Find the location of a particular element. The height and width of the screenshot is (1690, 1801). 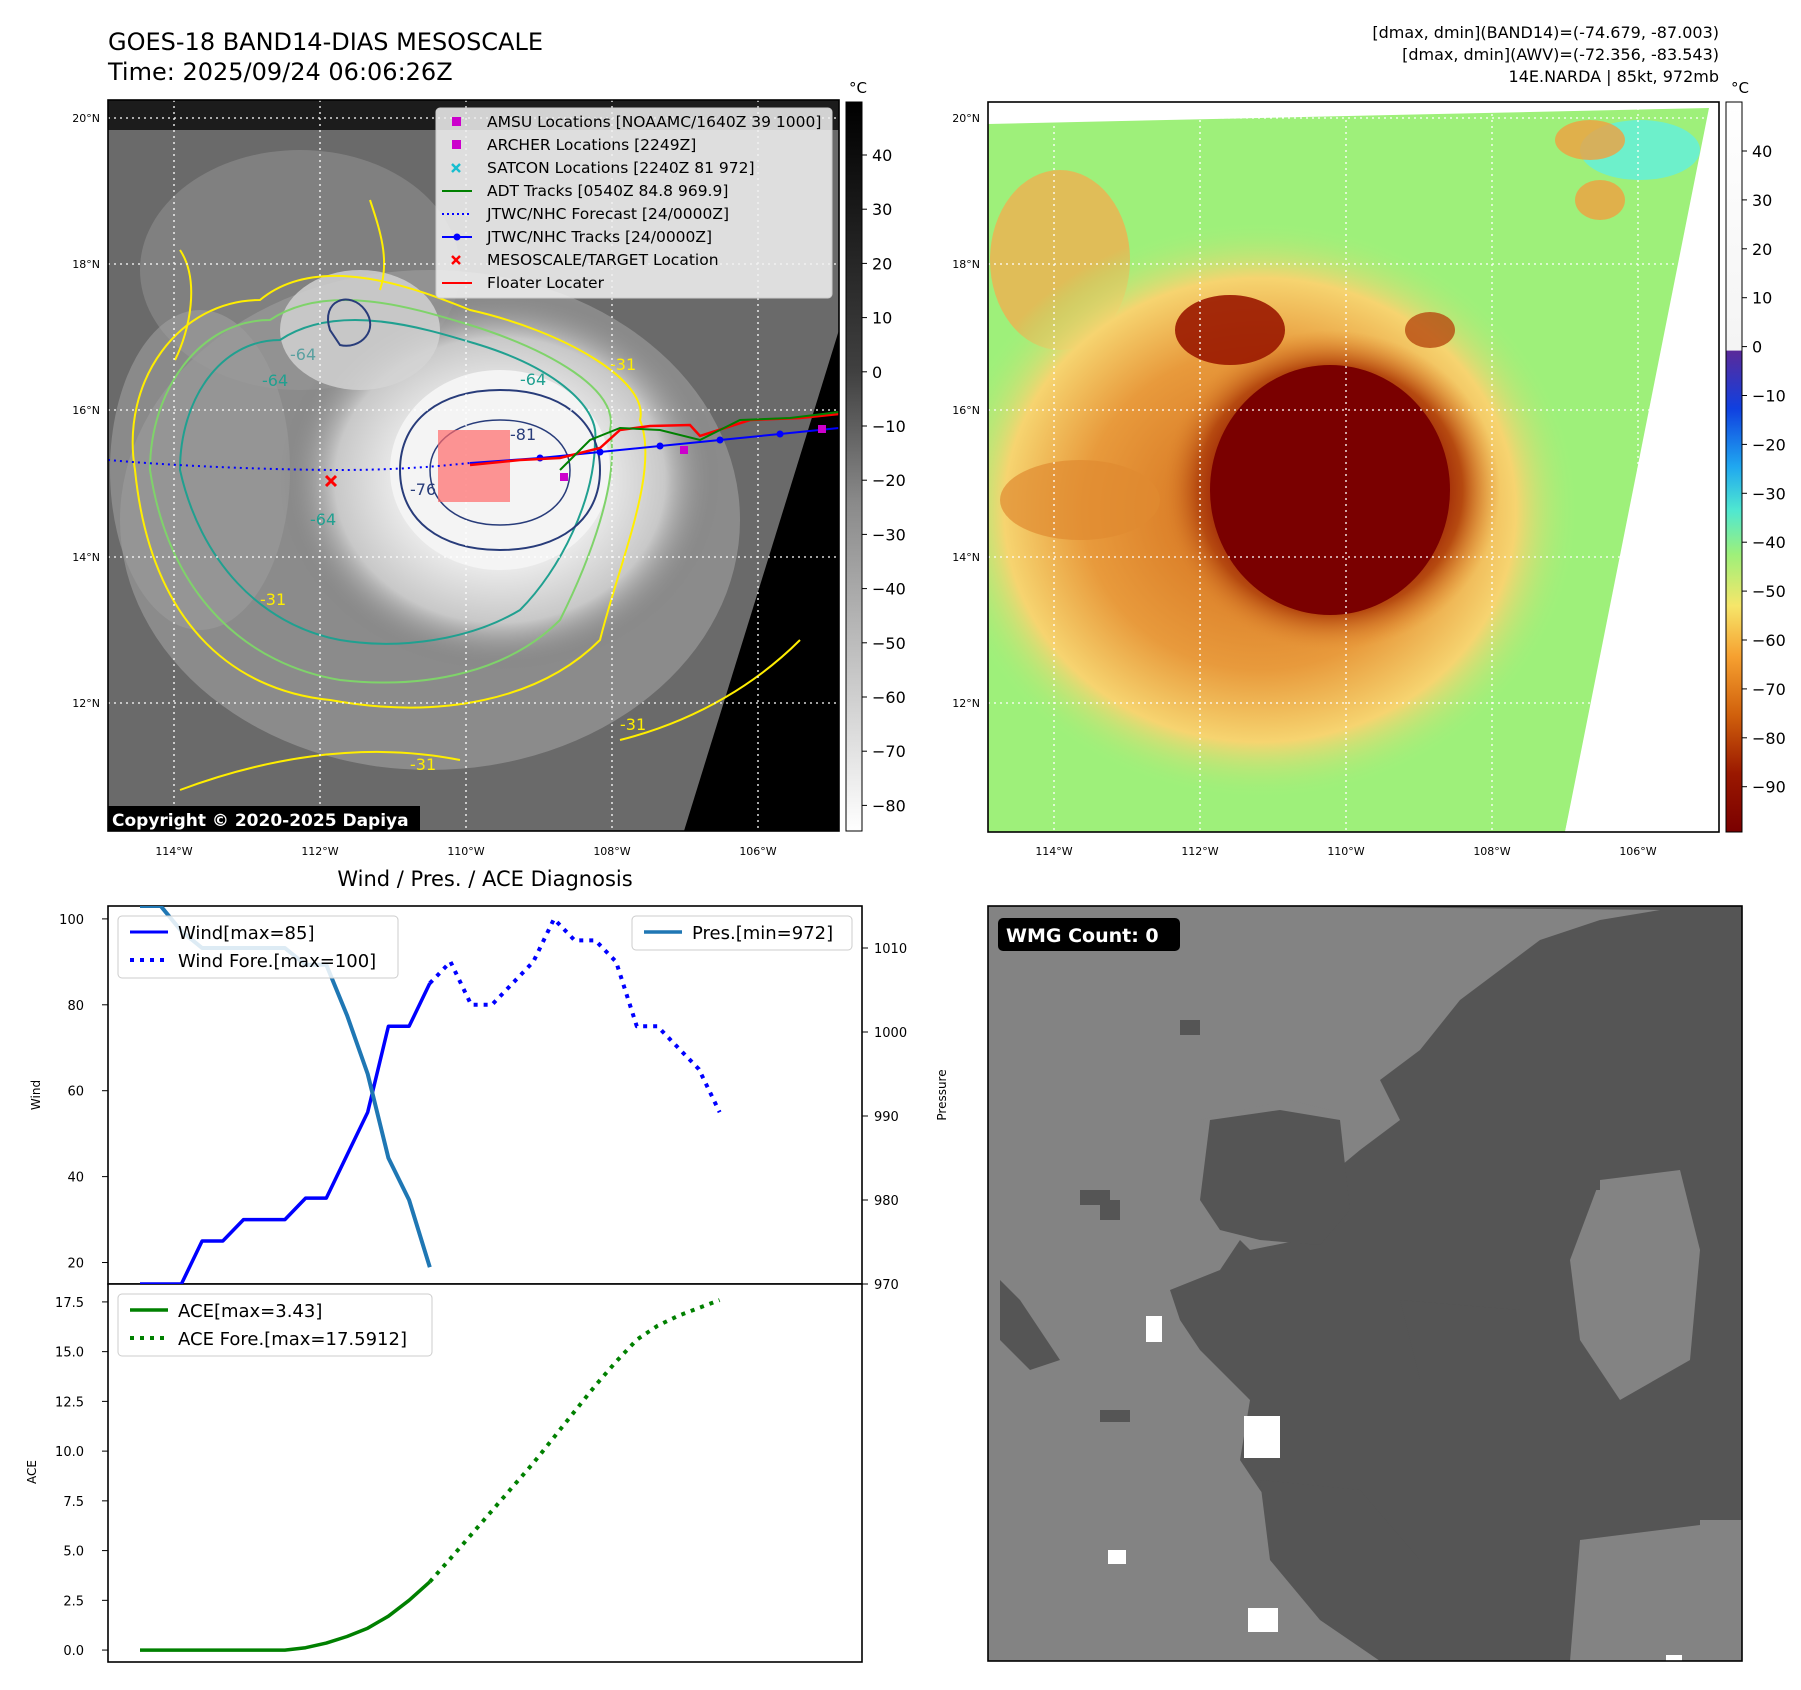

forecast-track is located at coordinates (289, 465).